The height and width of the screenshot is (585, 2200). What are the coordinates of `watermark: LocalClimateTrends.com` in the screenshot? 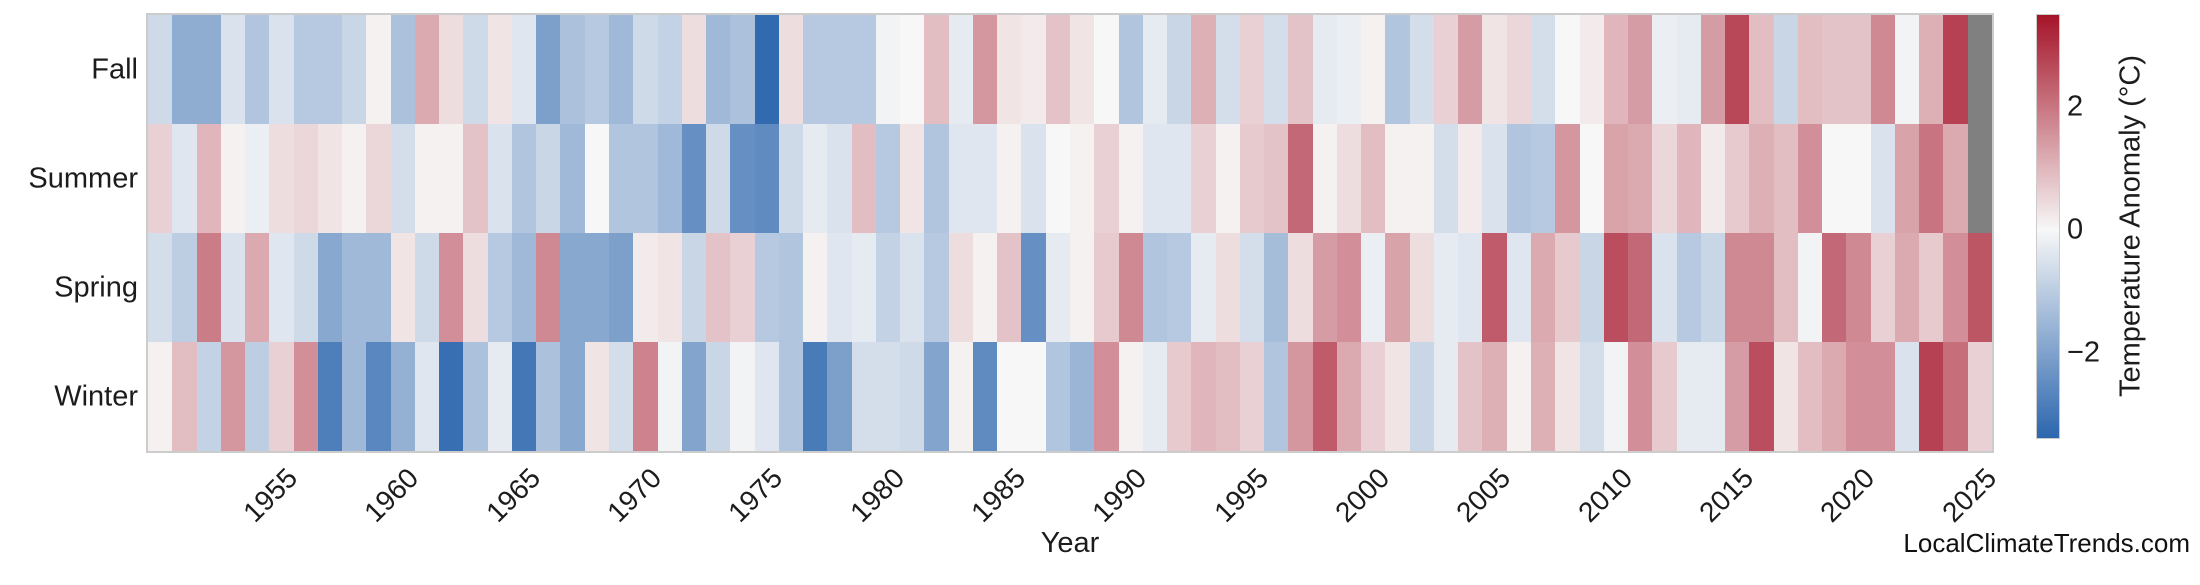 It's located at (2046, 543).